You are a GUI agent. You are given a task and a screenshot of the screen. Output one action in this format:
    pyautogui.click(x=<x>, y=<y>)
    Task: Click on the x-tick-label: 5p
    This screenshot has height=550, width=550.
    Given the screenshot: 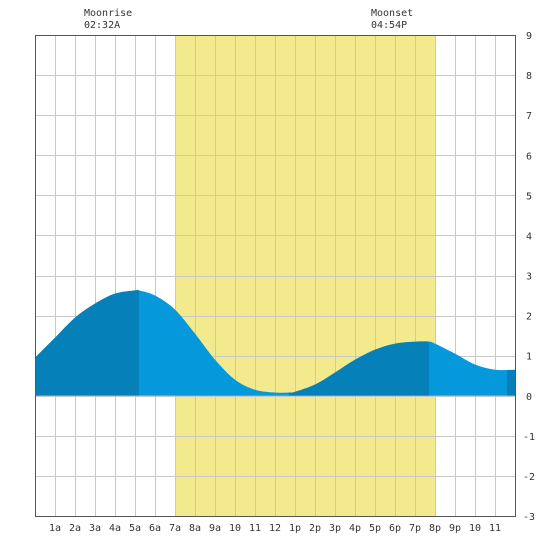 What is the action you would take?
    pyautogui.click(x=375, y=528)
    